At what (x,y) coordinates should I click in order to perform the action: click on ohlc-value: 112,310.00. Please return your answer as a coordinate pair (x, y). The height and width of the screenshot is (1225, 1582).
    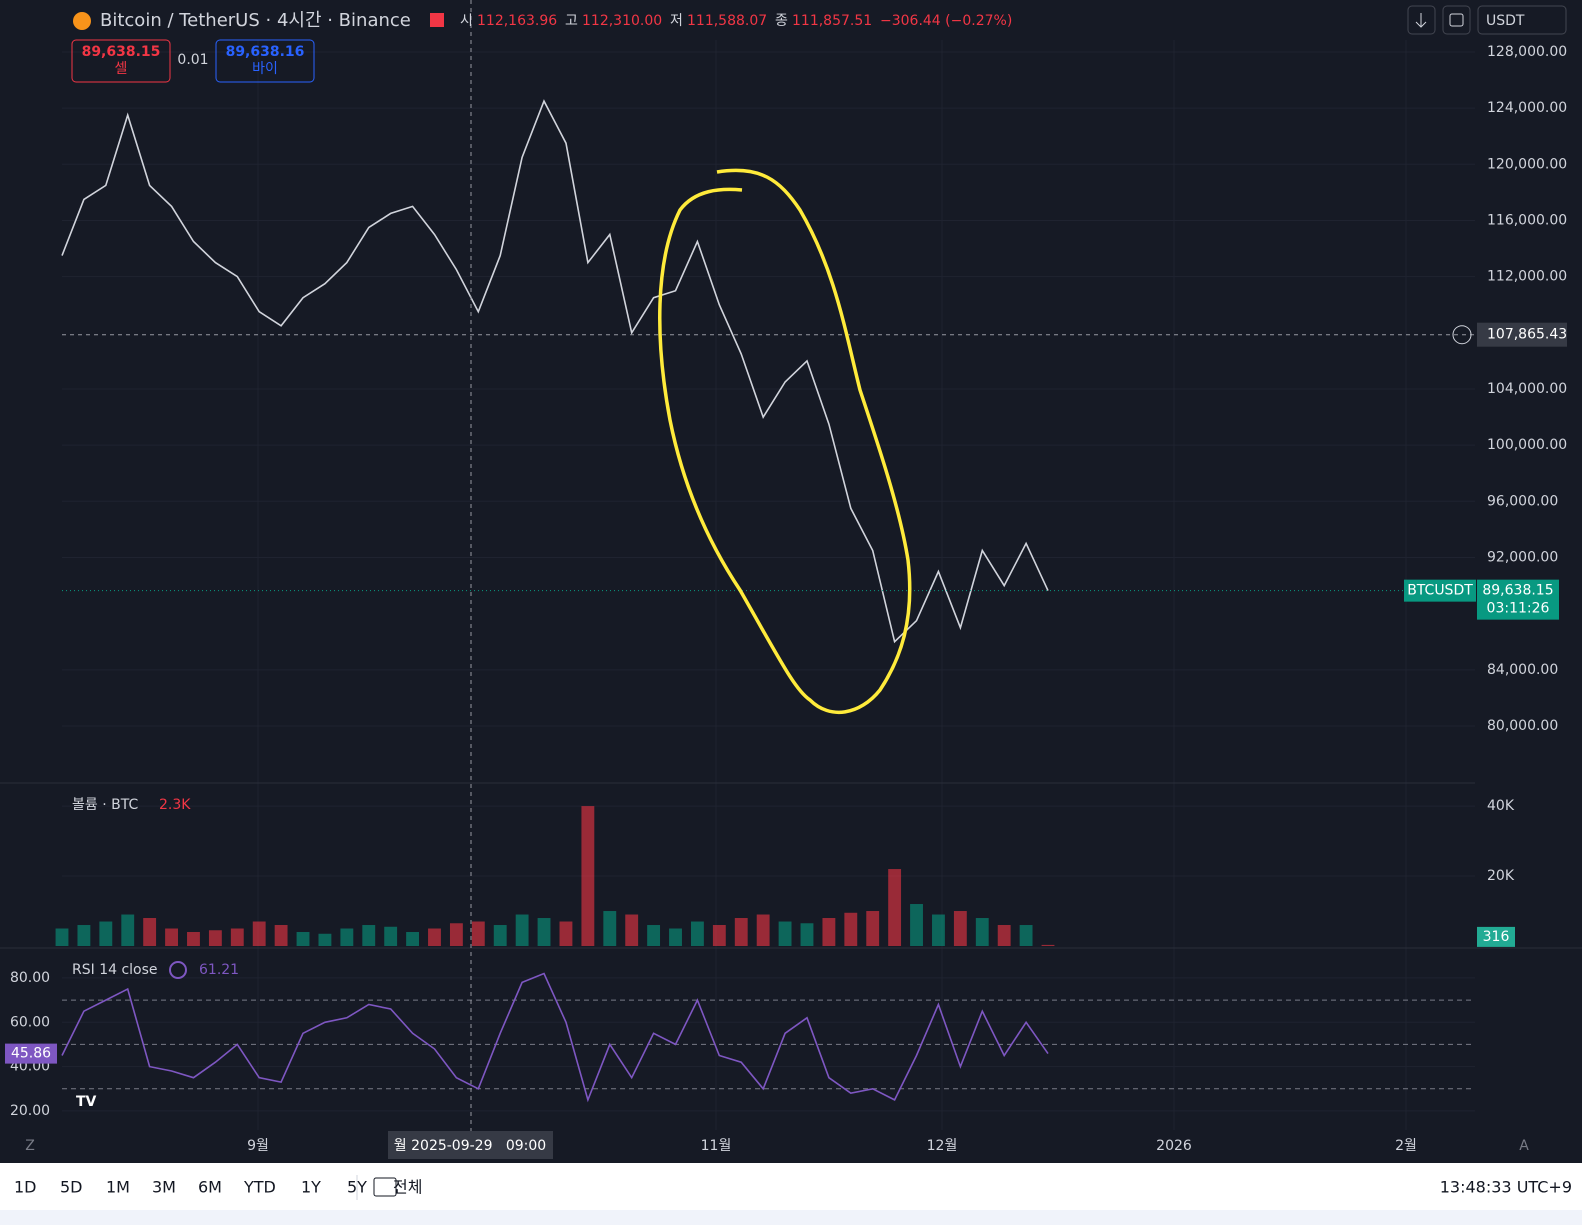
    Looking at the image, I should click on (622, 21).